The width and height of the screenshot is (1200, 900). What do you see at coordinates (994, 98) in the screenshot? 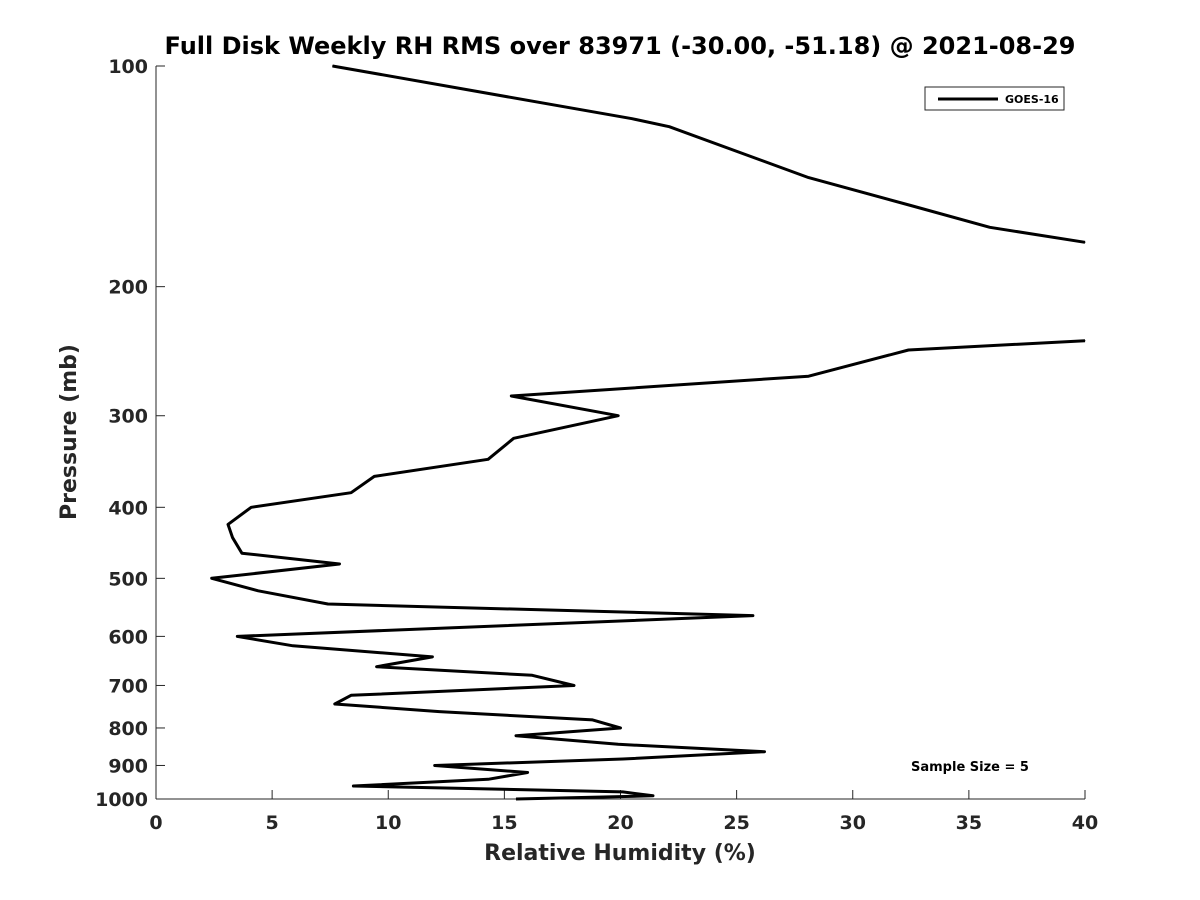
I see `legend: GOES-16` at bounding box center [994, 98].